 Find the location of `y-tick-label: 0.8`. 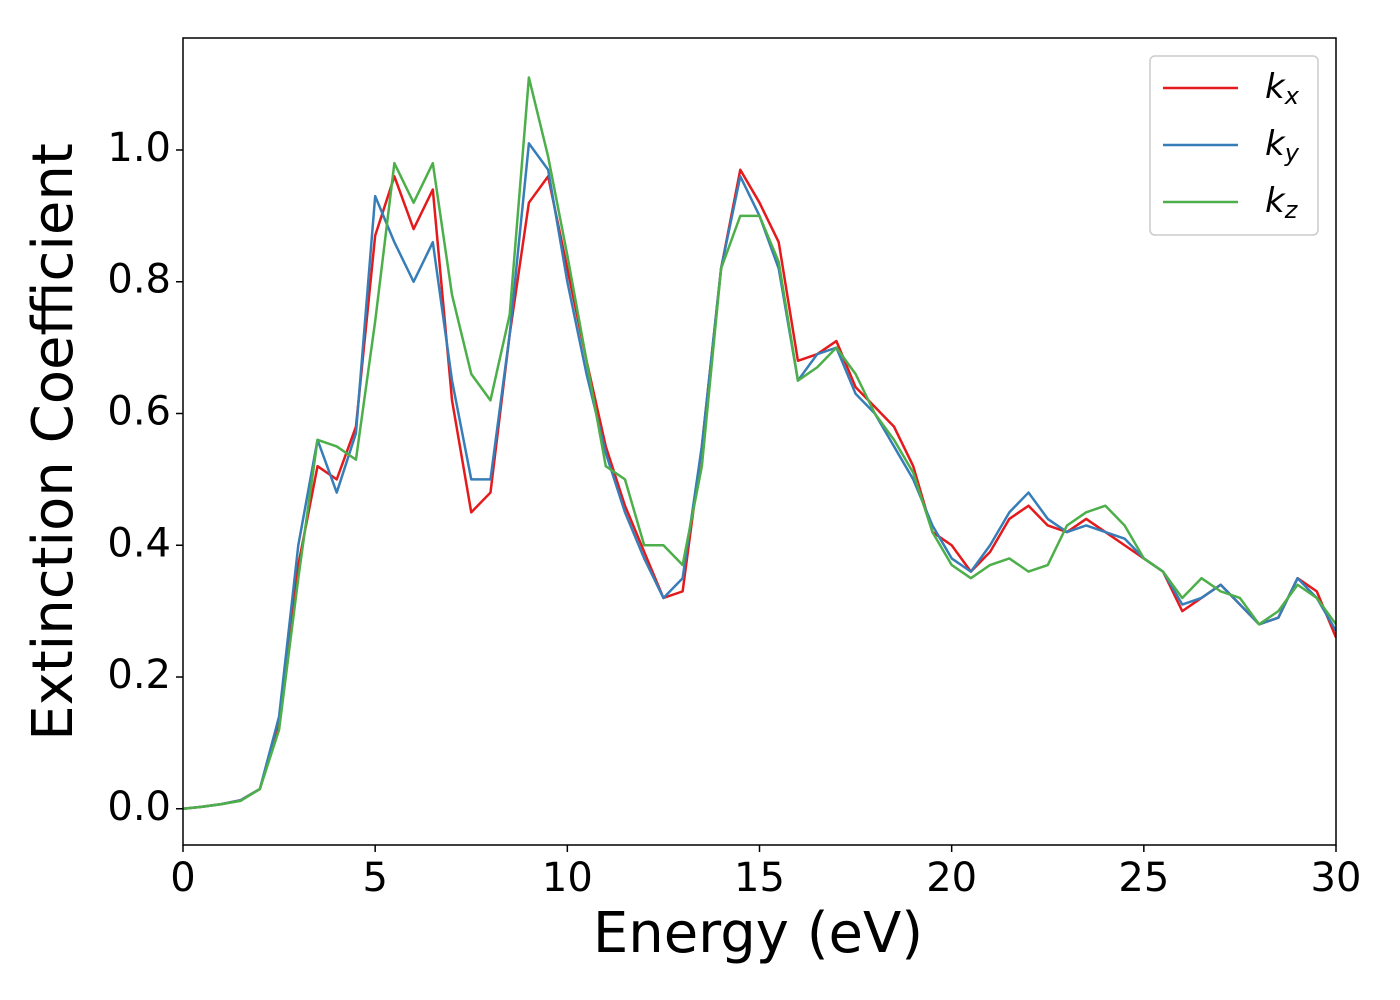

y-tick-label: 0.8 is located at coordinates (139, 280).